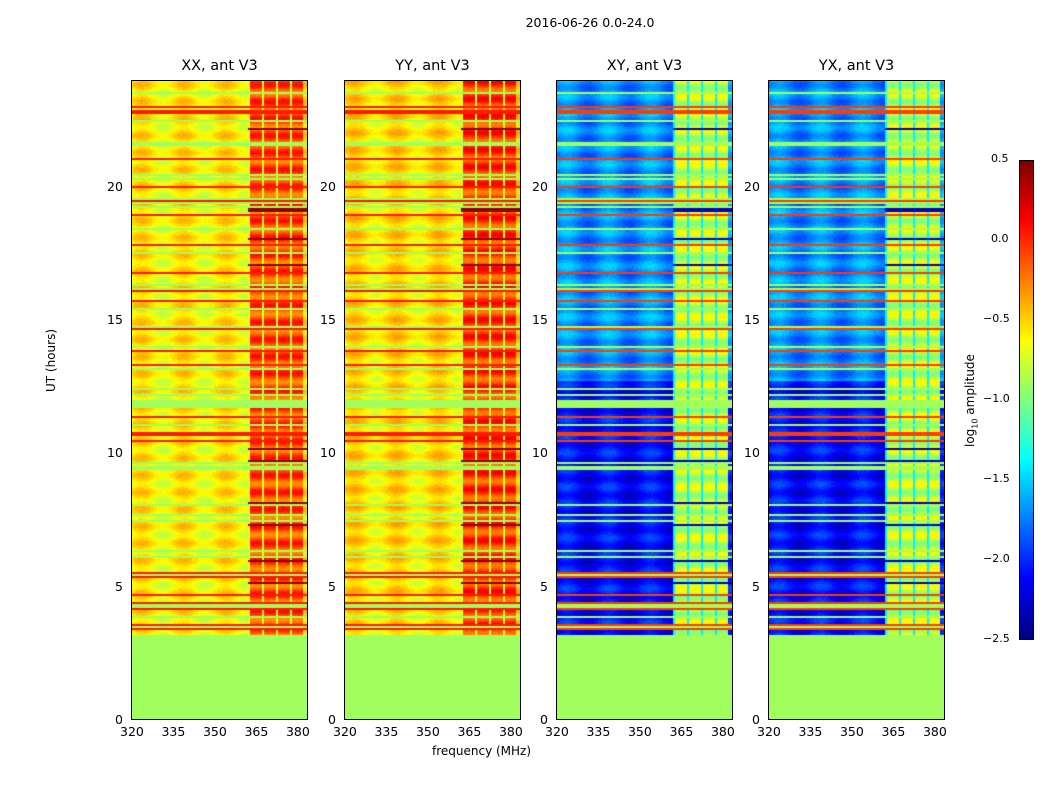  Describe the element at coordinates (996, 478) in the screenshot. I see `colorbar-tick-label: −1.5` at that location.